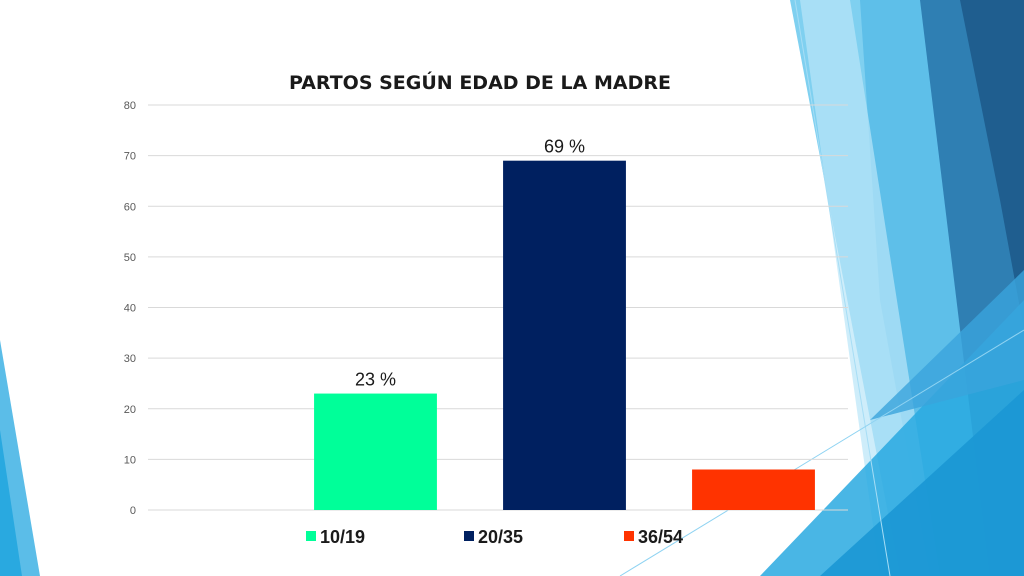 This screenshot has width=1024, height=576. Describe the element at coordinates (130, 106) in the screenshot. I see `y-tick-label: 80` at that location.